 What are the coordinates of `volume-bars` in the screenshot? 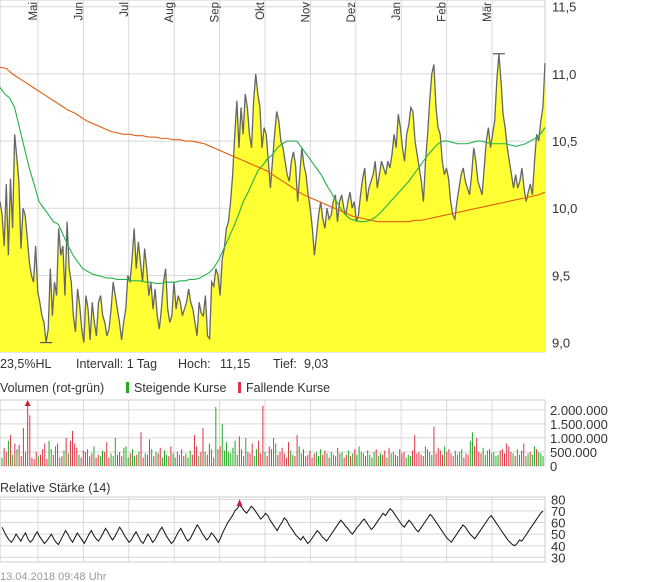 It's located at (272, 435).